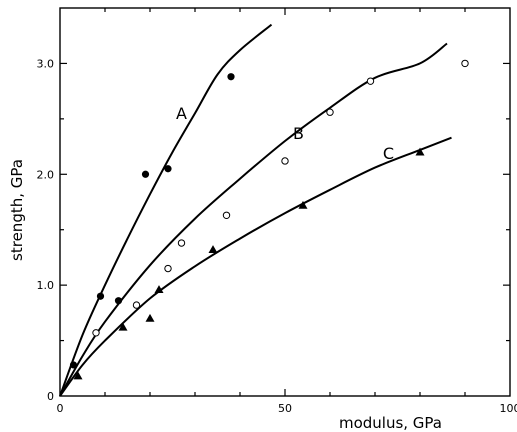  What do you see at coordinates (50, 396) in the screenshot?
I see `y-tick-label: 0` at bounding box center [50, 396].